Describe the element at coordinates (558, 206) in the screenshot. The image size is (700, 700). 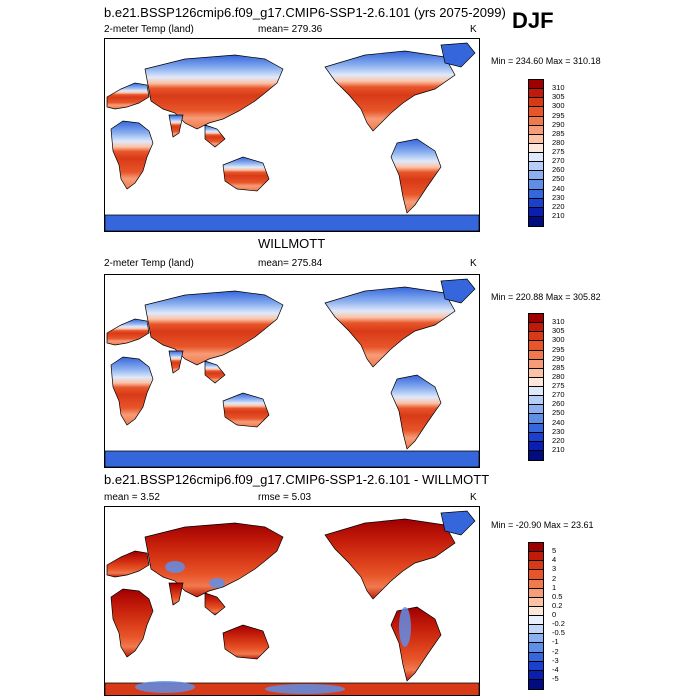
I see `colorbar-tick-label: 220` at that location.